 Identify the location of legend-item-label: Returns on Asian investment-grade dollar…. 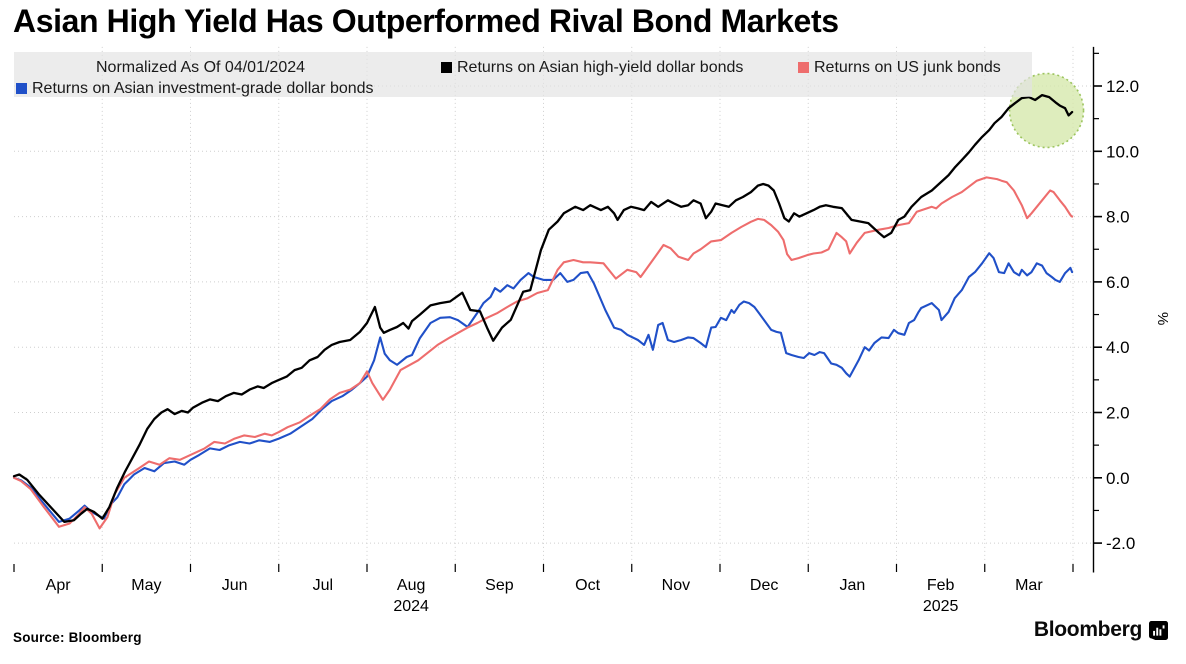
(203, 88).